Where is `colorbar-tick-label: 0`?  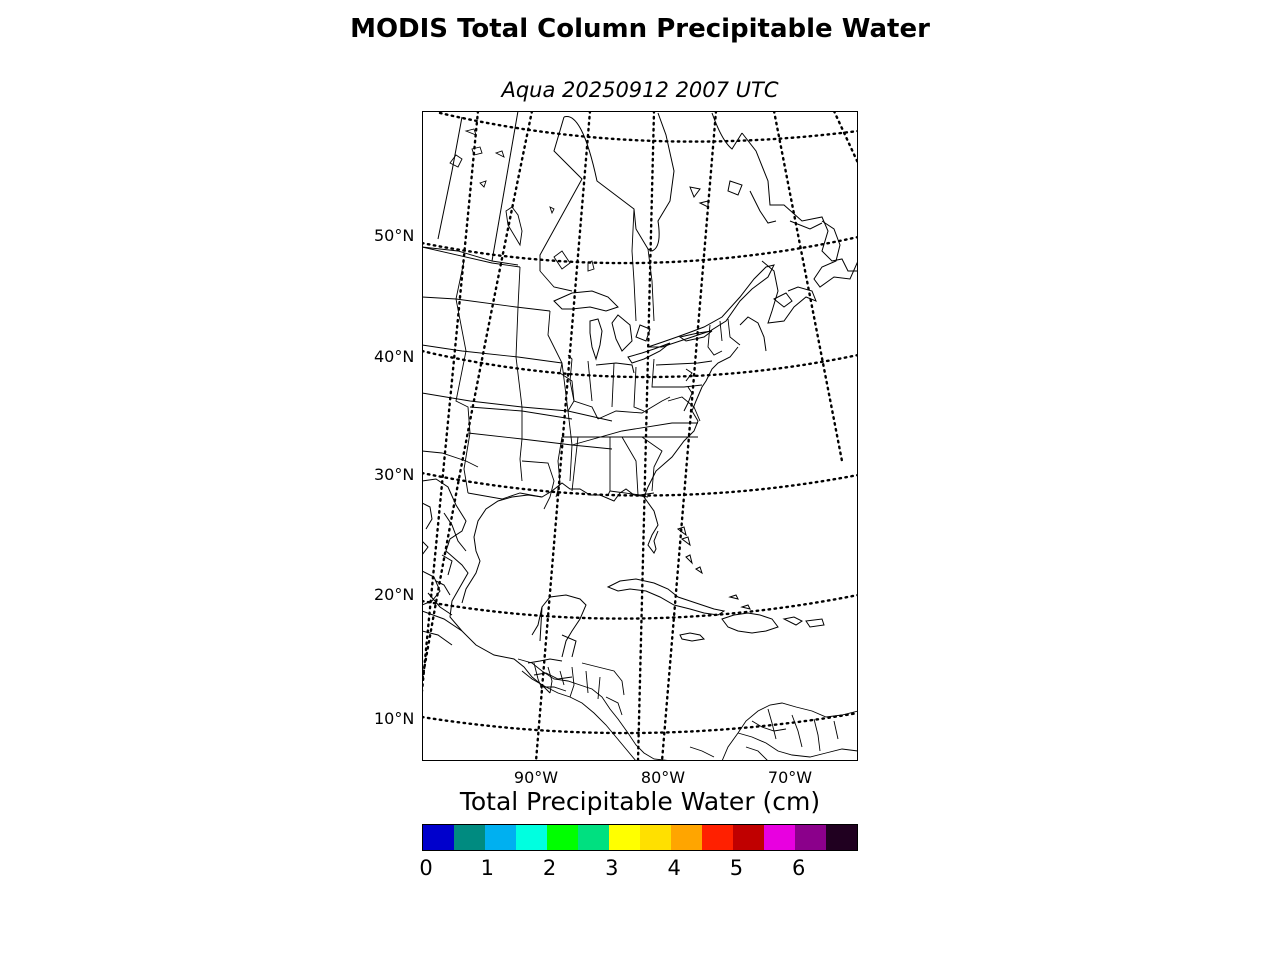 colorbar-tick-label: 0 is located at coordinates (426, 868).